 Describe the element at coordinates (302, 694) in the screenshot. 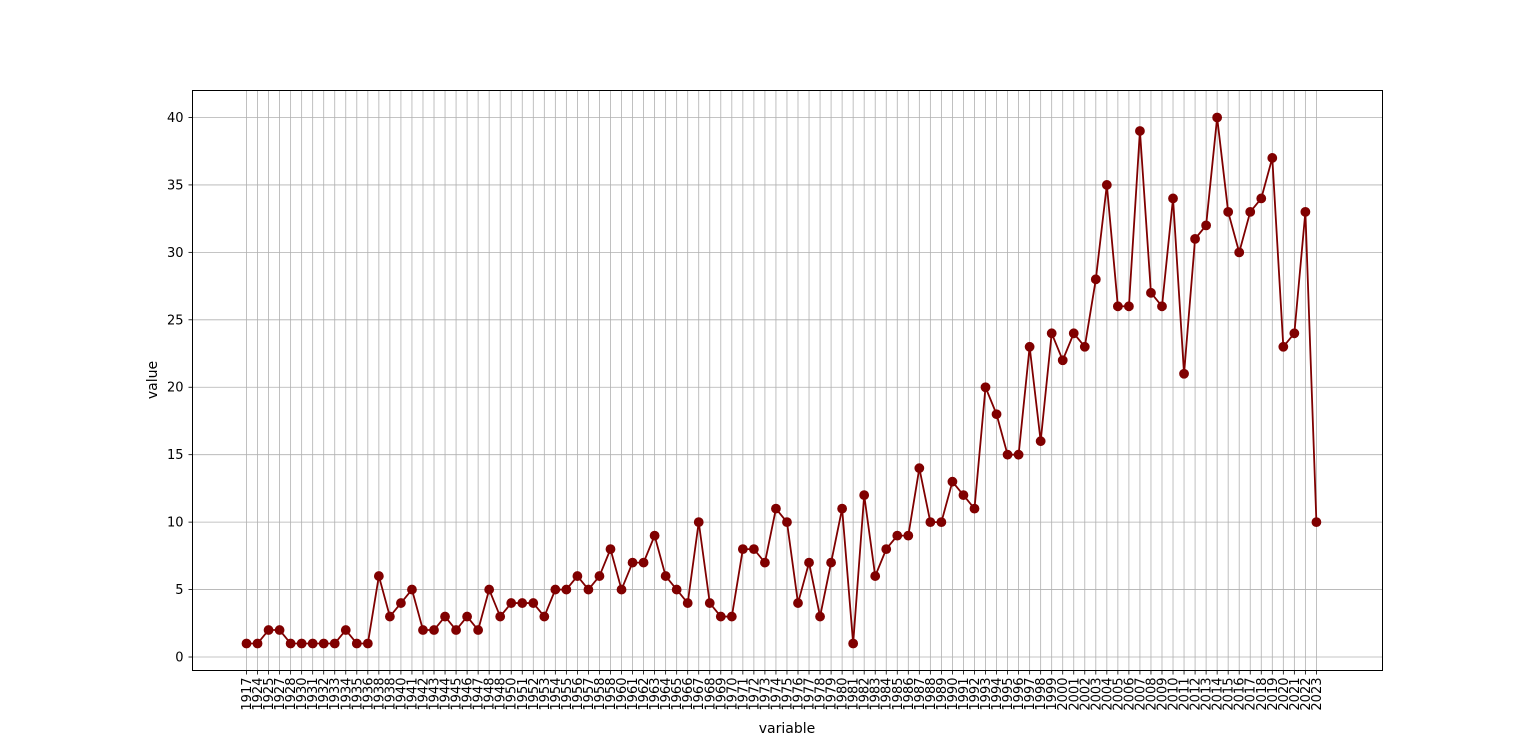

I see `x-tick-label: 1930` at that location.